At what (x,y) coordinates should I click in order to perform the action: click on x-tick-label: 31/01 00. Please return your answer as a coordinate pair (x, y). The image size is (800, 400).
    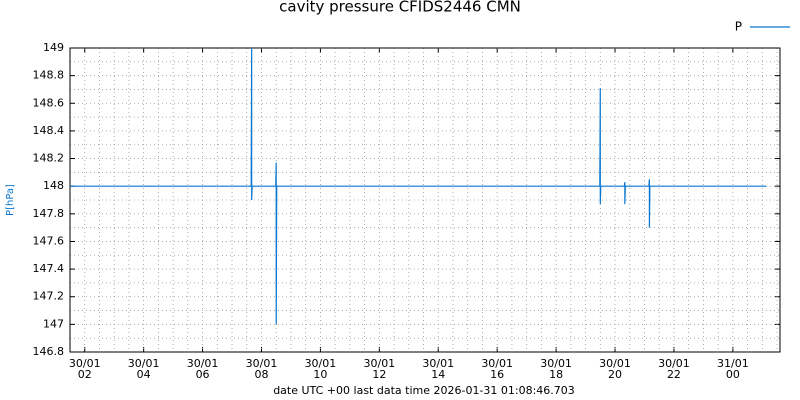
    Looking at the image, I should click on (733, 369).